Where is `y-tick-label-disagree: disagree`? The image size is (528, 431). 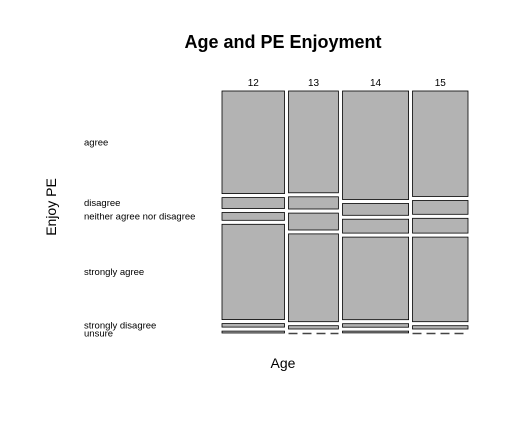
y-tick-label-disagree: disagree is located at coordinates (102, 203).